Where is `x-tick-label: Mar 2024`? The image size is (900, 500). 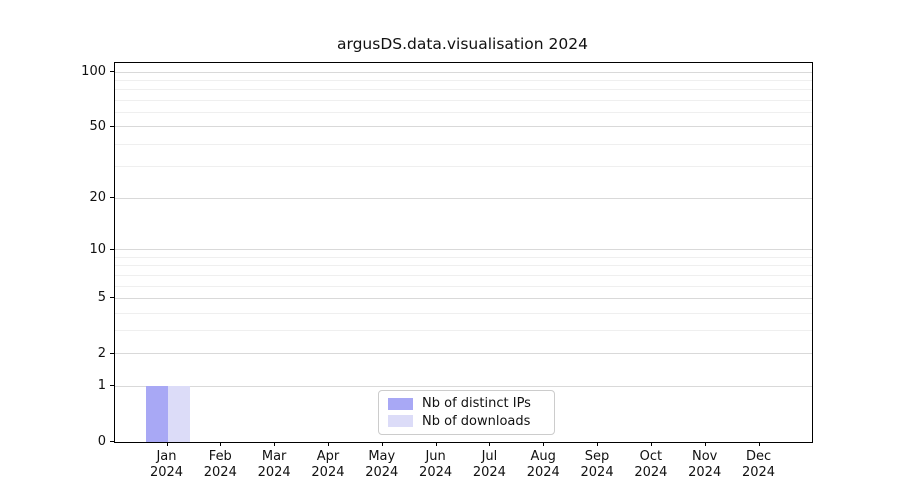 x-tick-label: Mar 2024 is located at coordinates (274, 465).